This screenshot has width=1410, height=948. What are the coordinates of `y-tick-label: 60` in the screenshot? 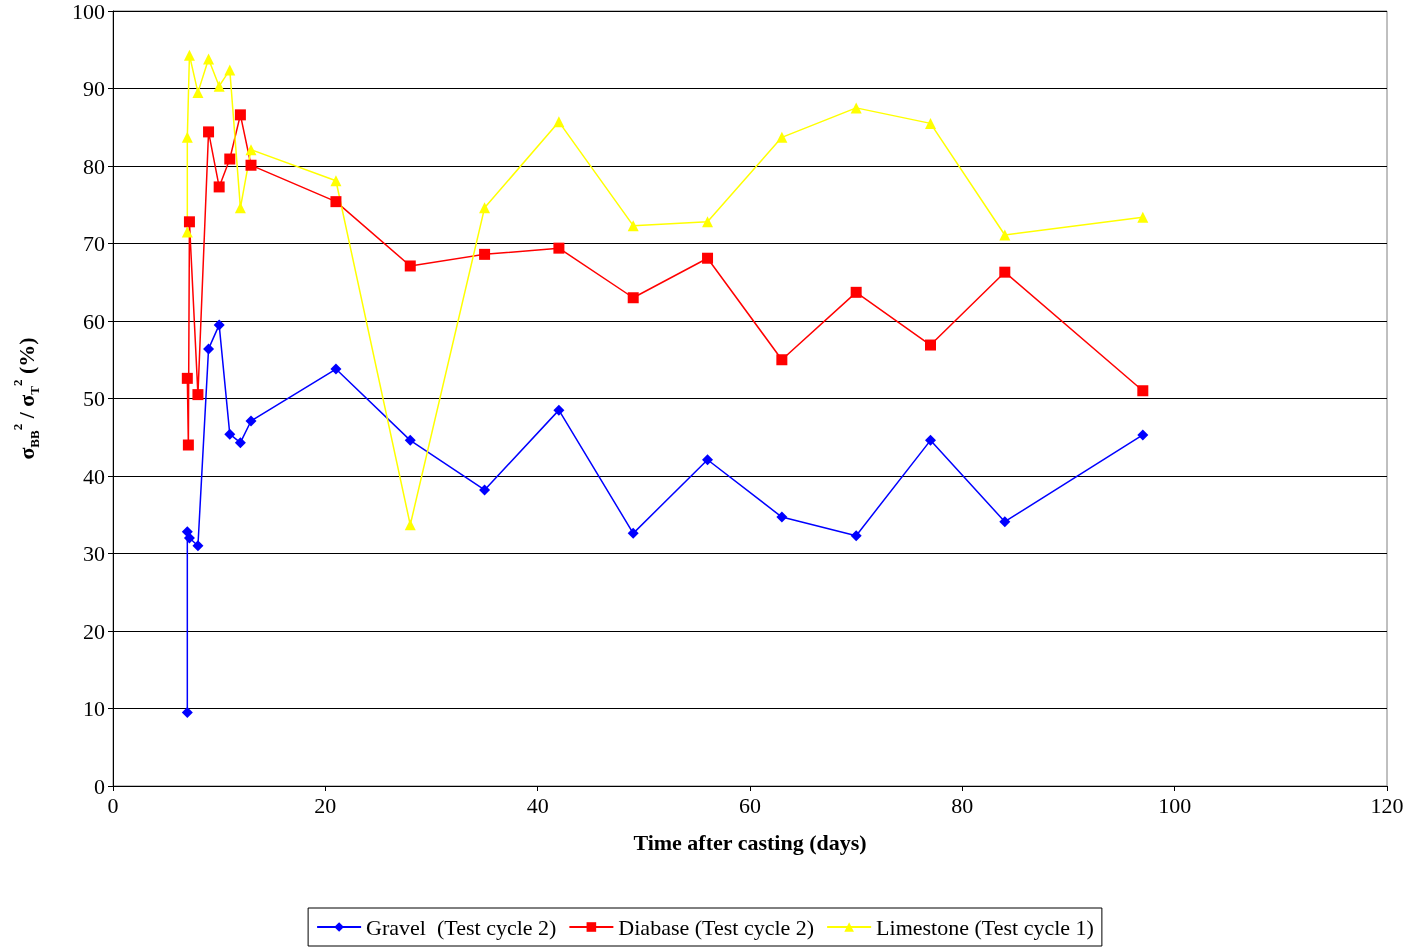 It's located at (94, 321).